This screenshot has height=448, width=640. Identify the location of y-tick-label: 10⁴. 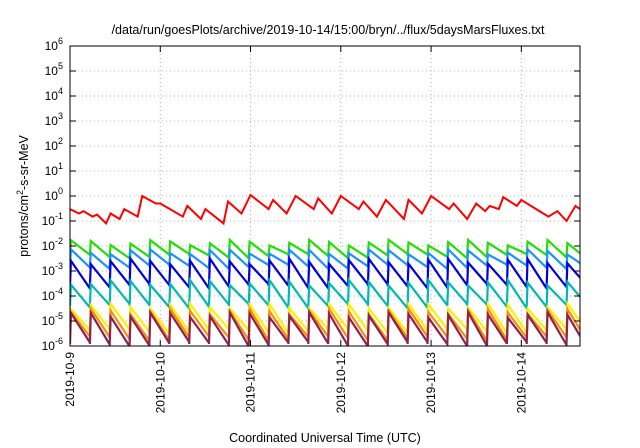
(54, 94).